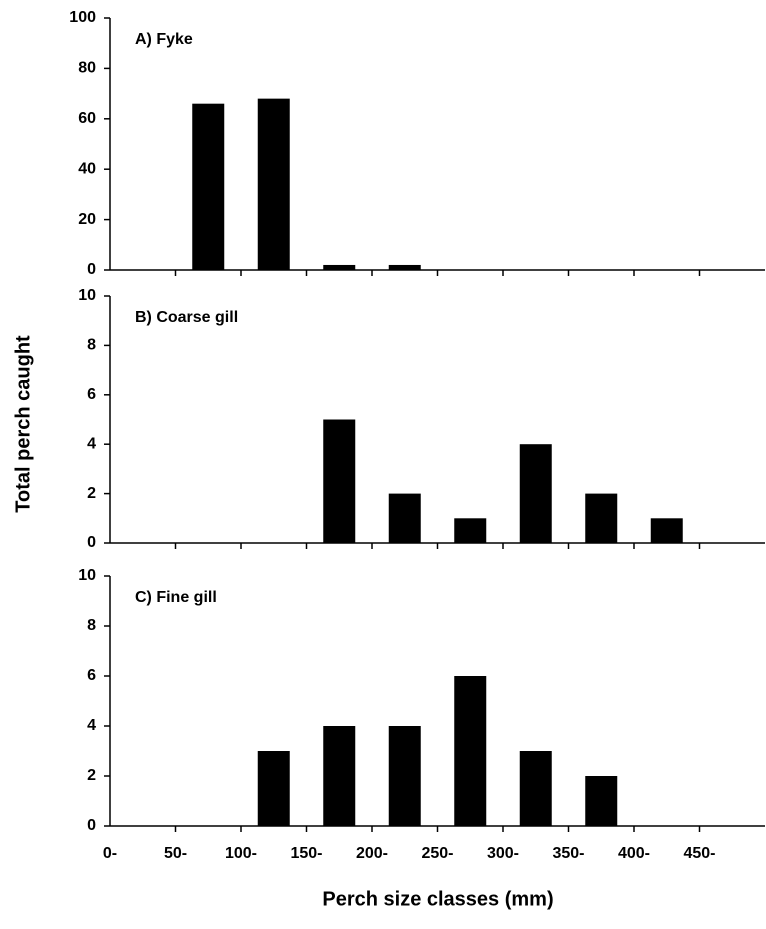 The height and width of the screenshot is (929, 766). Describe the element at coordinates (634, 853) in the screenshot. I see `x-tick-label: 400-` at that location.